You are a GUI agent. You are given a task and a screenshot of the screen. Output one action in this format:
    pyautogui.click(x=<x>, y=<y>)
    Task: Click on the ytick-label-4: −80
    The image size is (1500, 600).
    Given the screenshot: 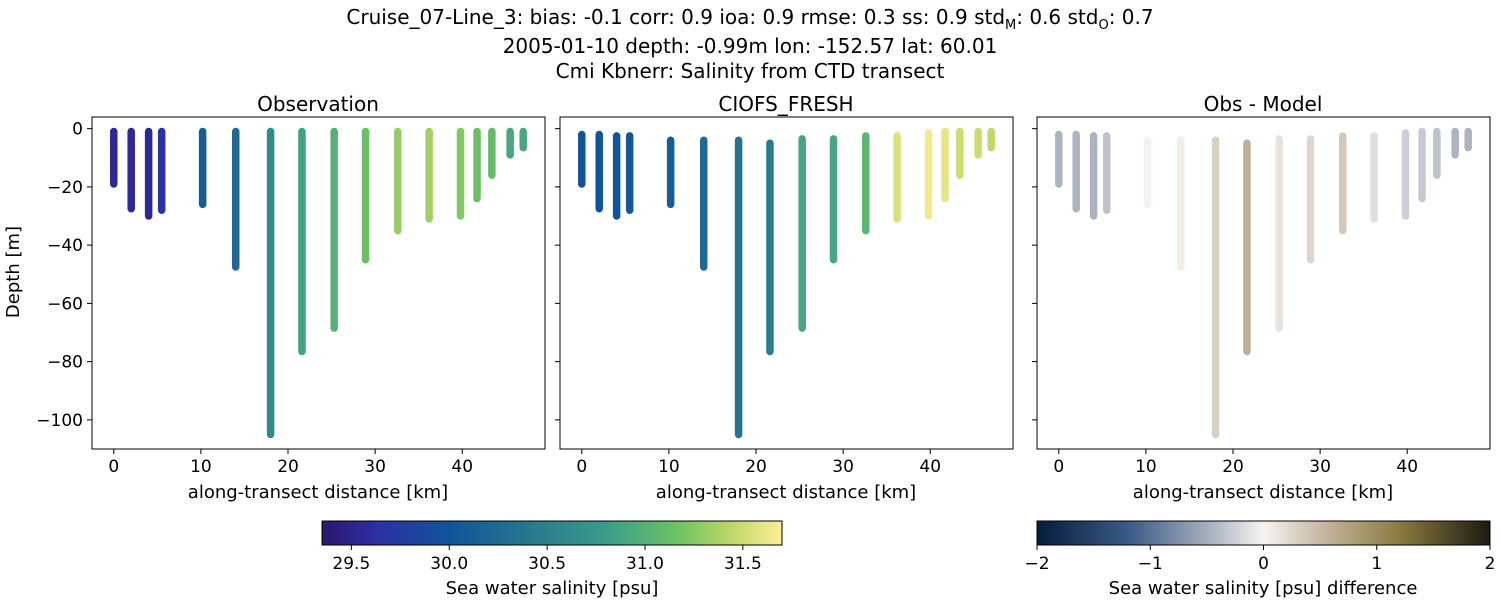 What is the action you would take?
    pyautogui.click(x=65, y=363)
    